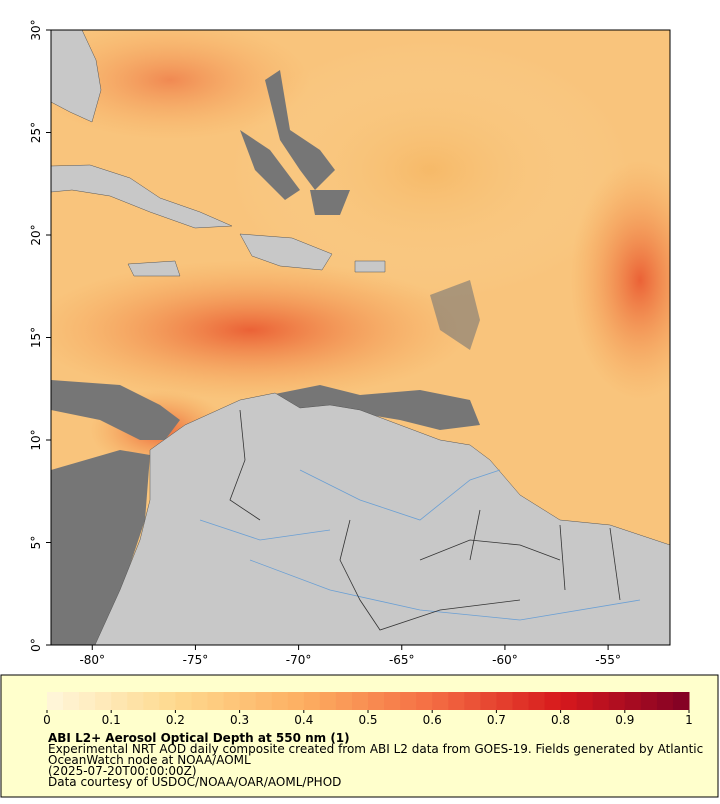 The height and width of the screenshot is (804, 720). What do you see at coordinates (505, 660) in the screenshot?
I see `x-tick-label: -60°` at bounding box center [505, 660].